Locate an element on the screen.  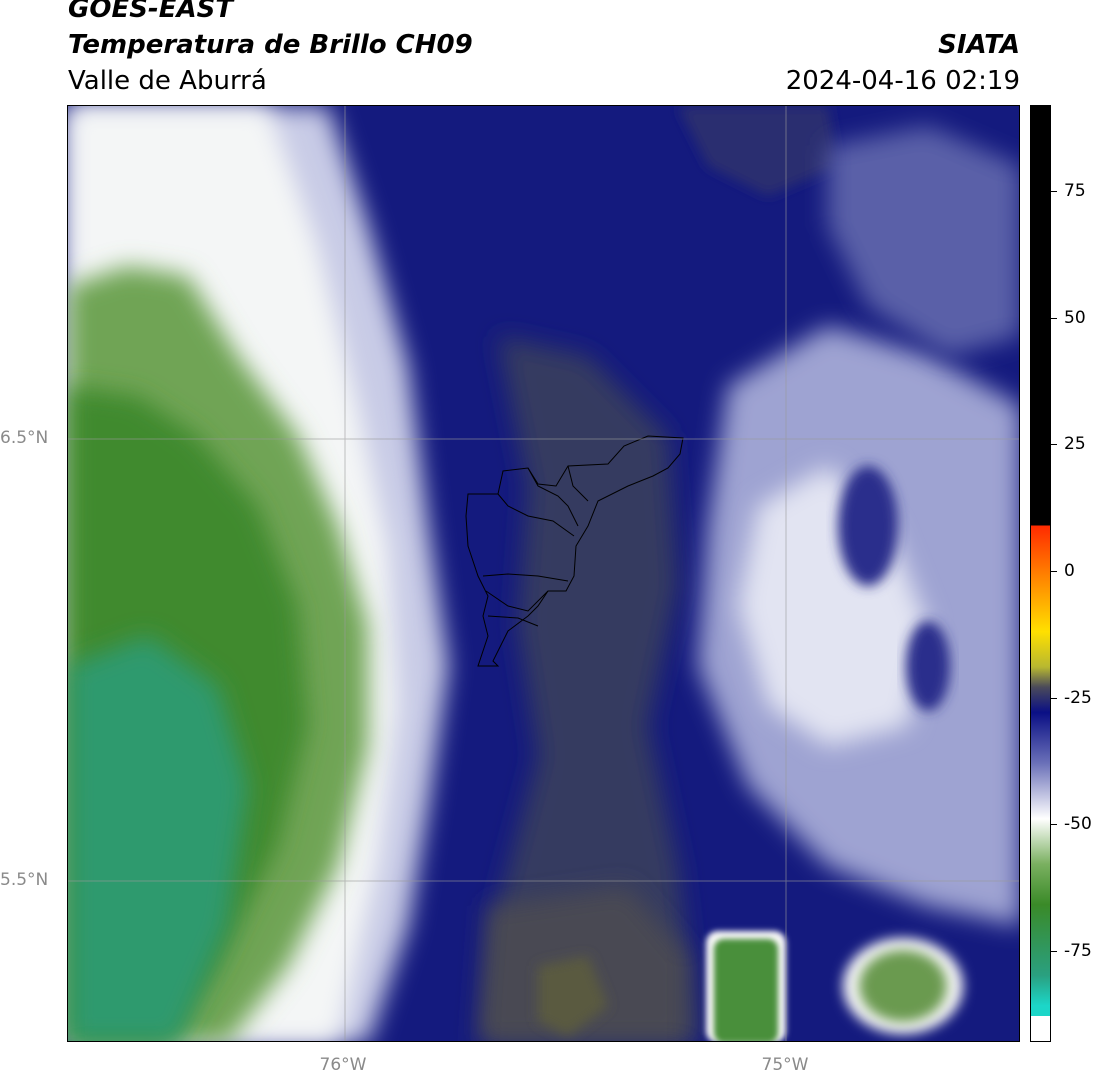
organization-label: SIATA is located at coordinates (979, 45).